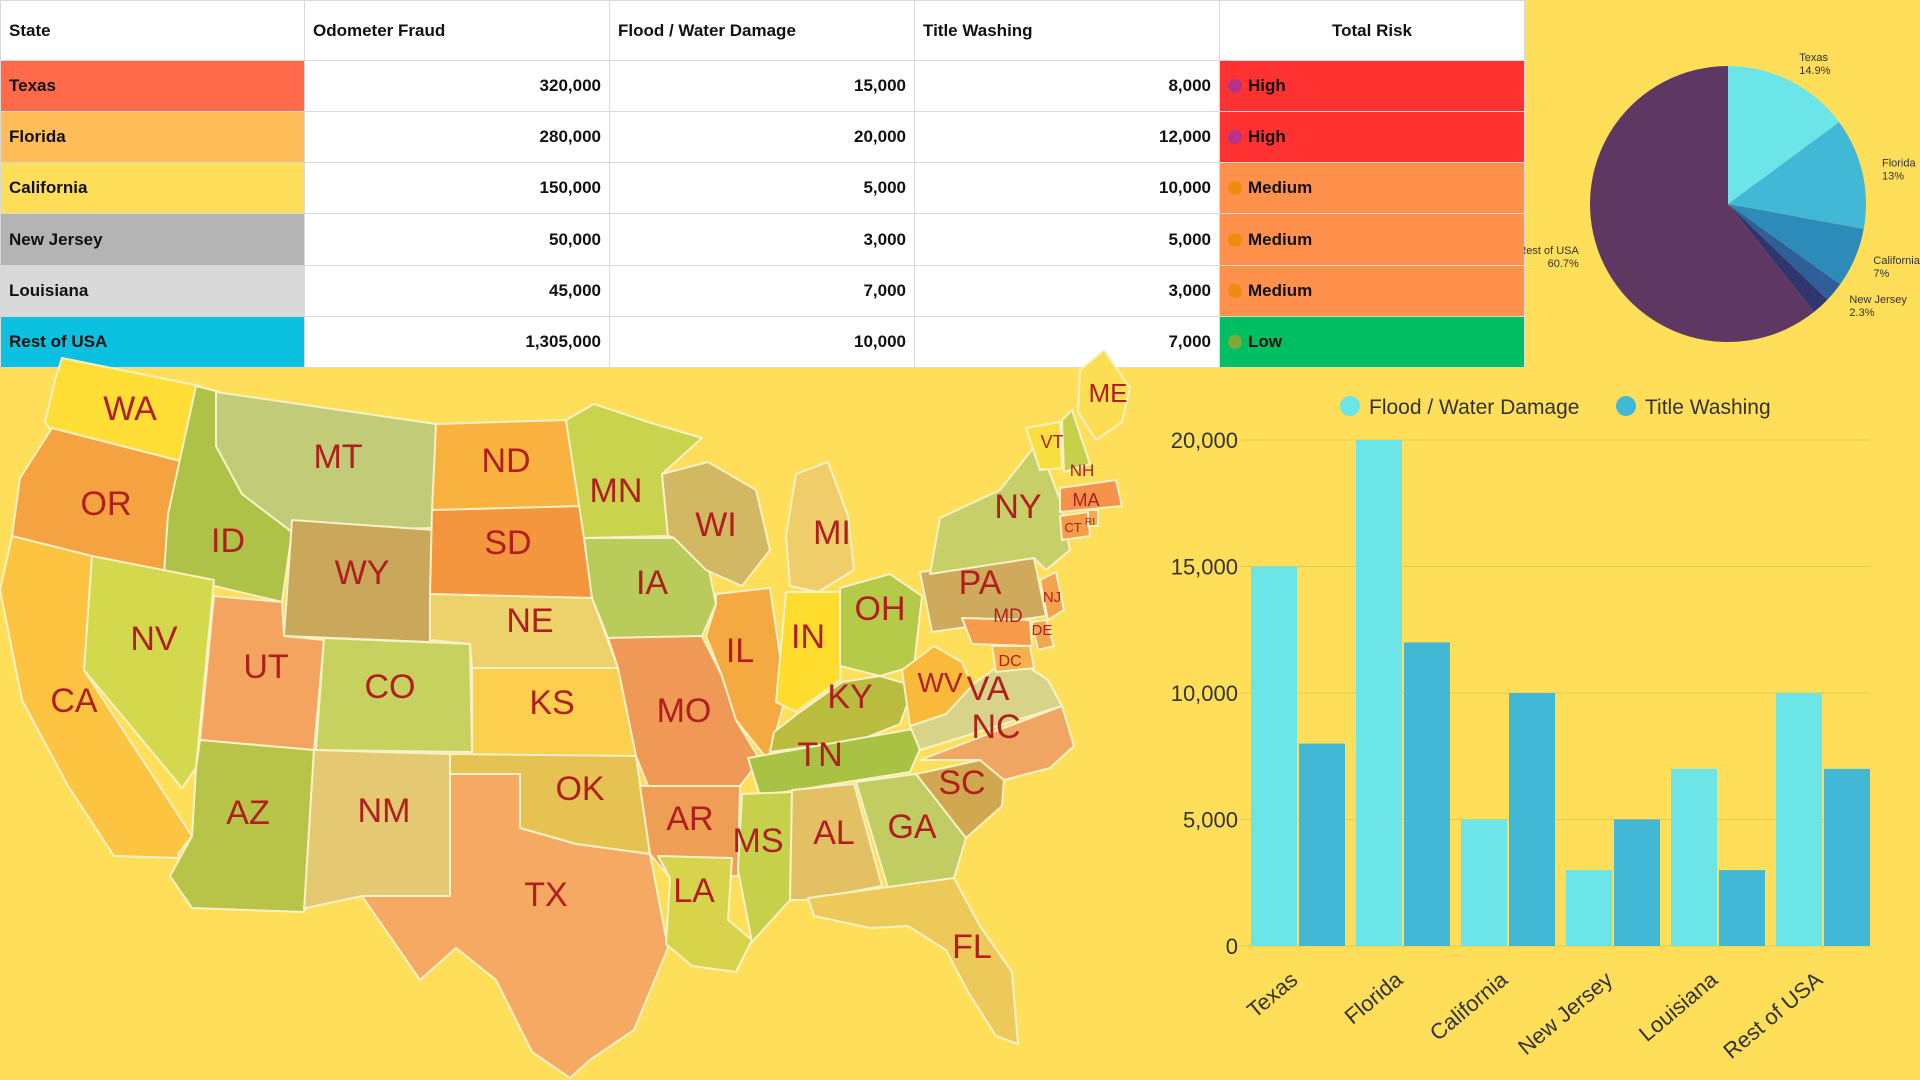 The width and height of the screenshot is (1920, 1080). I want to click on table-row: Louisiana 45,000 7,000 3,000 Medium, so click(762, 290).